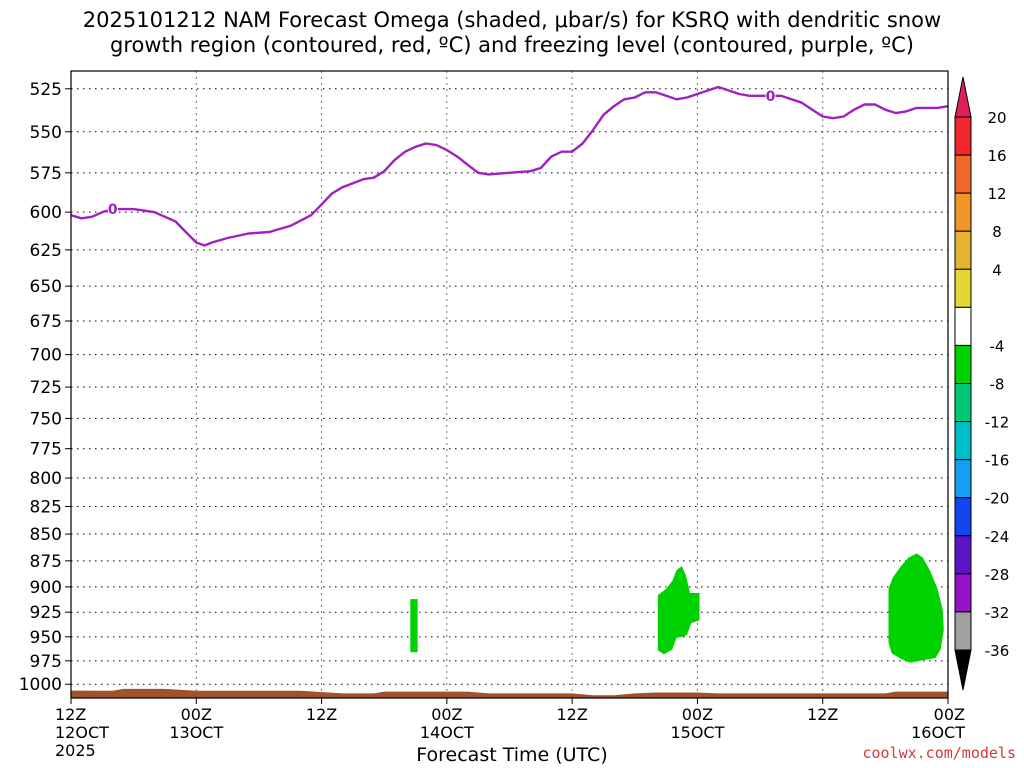 The width and height of the screenshot is (1024, 768). Describe the element at coordinates (75, 750) in the screenshot. I see `x-tick-year-label: 2025` at that location.